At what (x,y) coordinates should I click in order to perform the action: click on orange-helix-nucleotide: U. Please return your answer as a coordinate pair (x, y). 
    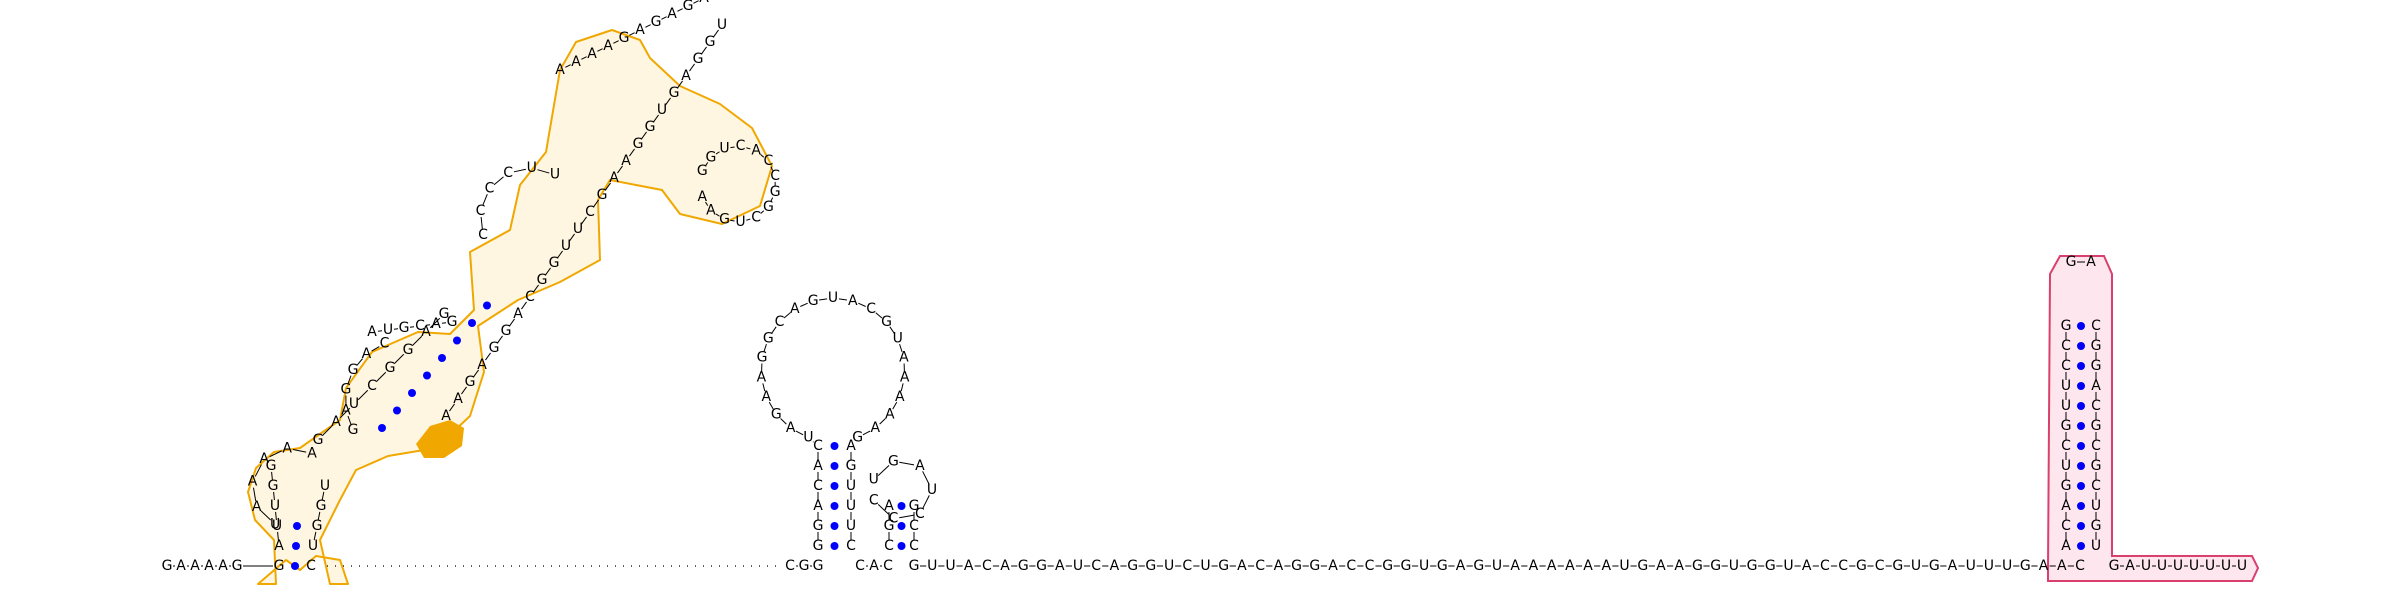
    Looking at the image, I should click on (277, 526).